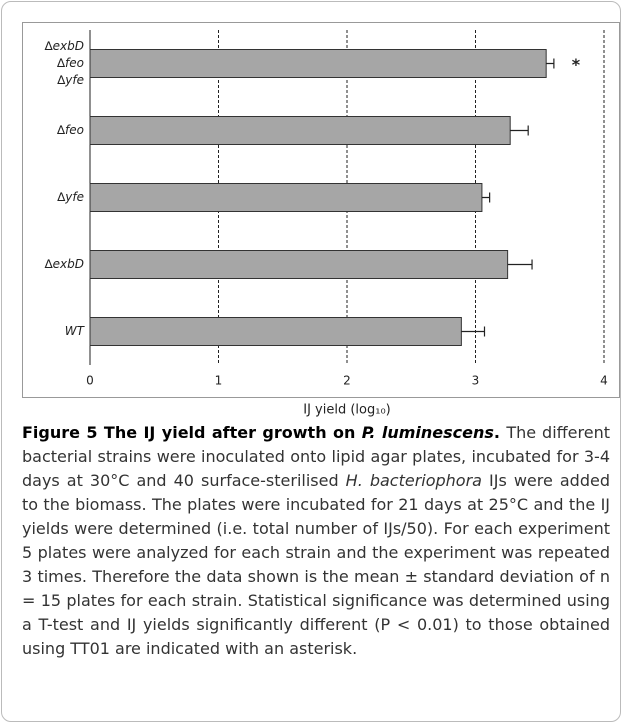  Describe the element at coordinates (576, 64) in the screenshot. I see `significance-marker: *` at that location.